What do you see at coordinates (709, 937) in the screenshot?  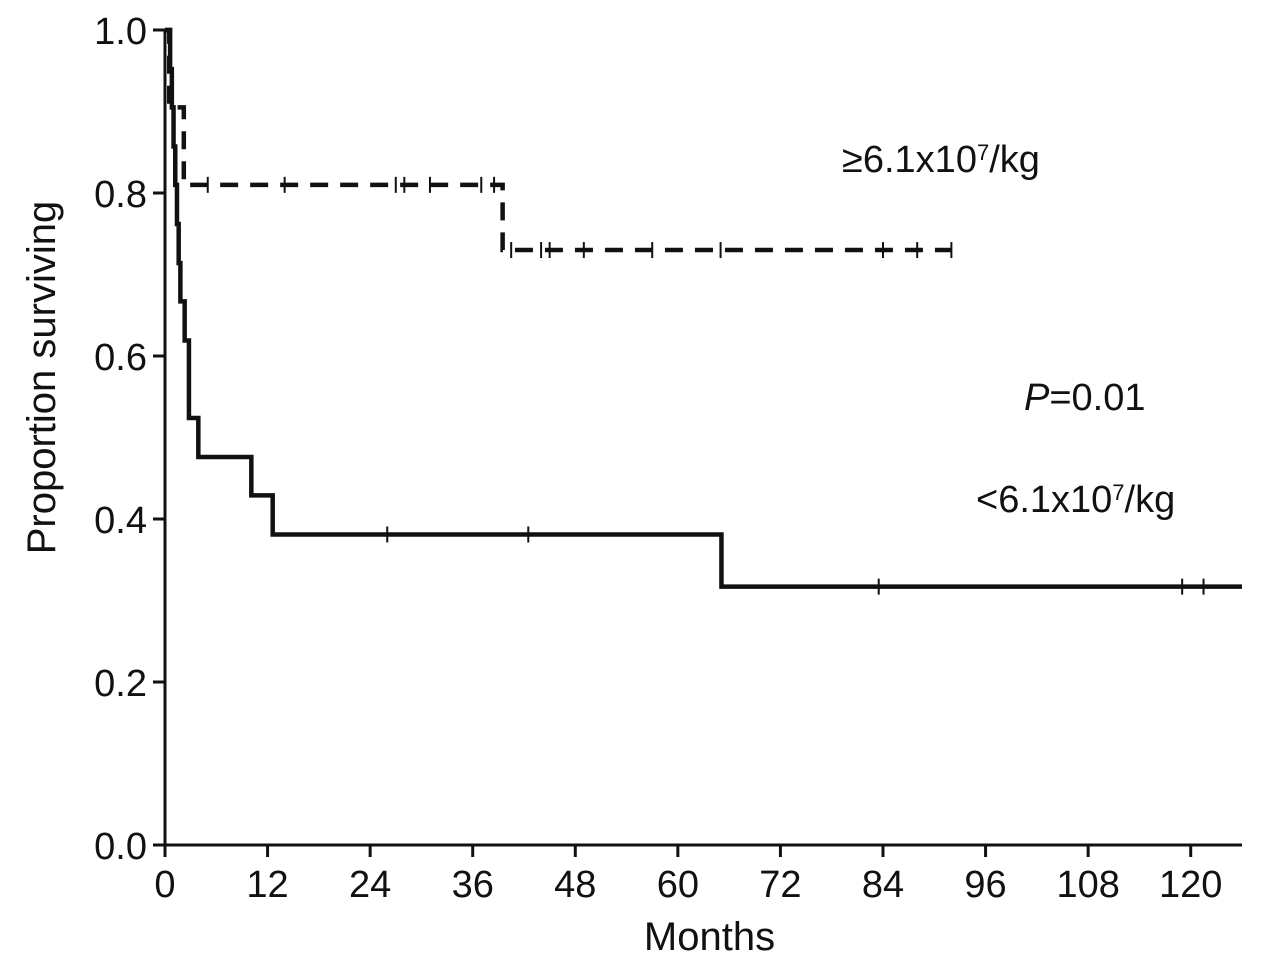 I see `x-axis-title: Months` at bounding box center [709, 937].